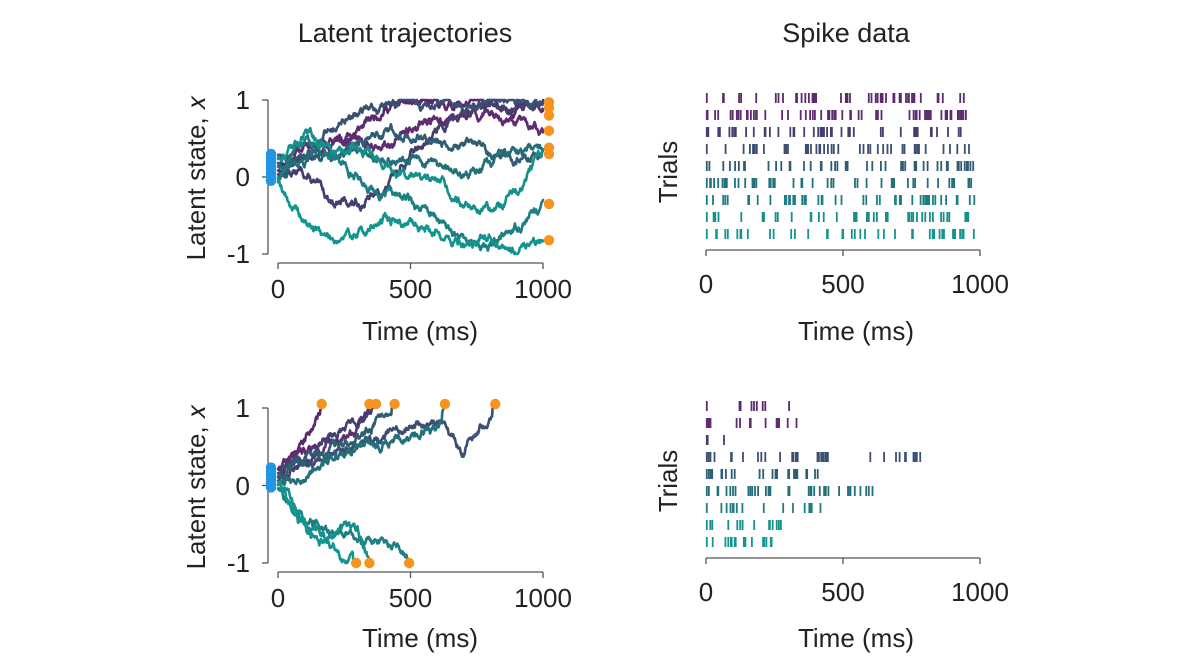  I want to click on left-column-title: Latent trajectories, so click(405, 33).